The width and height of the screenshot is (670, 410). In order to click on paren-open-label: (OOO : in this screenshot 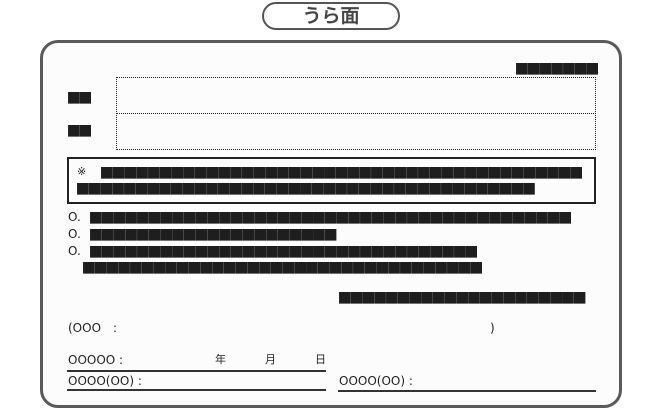, I will do `click(93, 328)`.